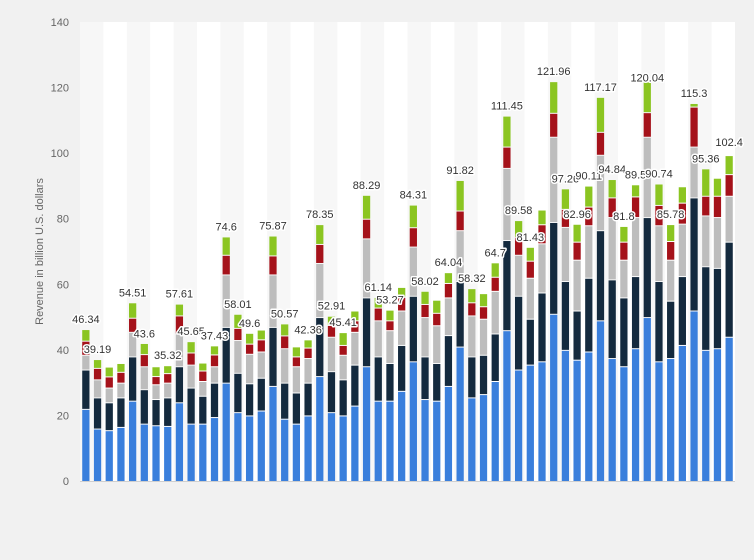  I want to click on data-label: 39.19, so click(98, 350).